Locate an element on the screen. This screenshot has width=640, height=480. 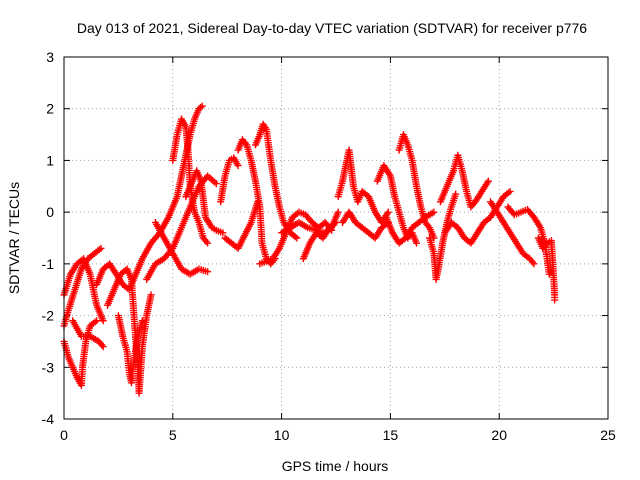
y-axis-label: SDTVAR / TECUs is located at coordinates (14, 238).